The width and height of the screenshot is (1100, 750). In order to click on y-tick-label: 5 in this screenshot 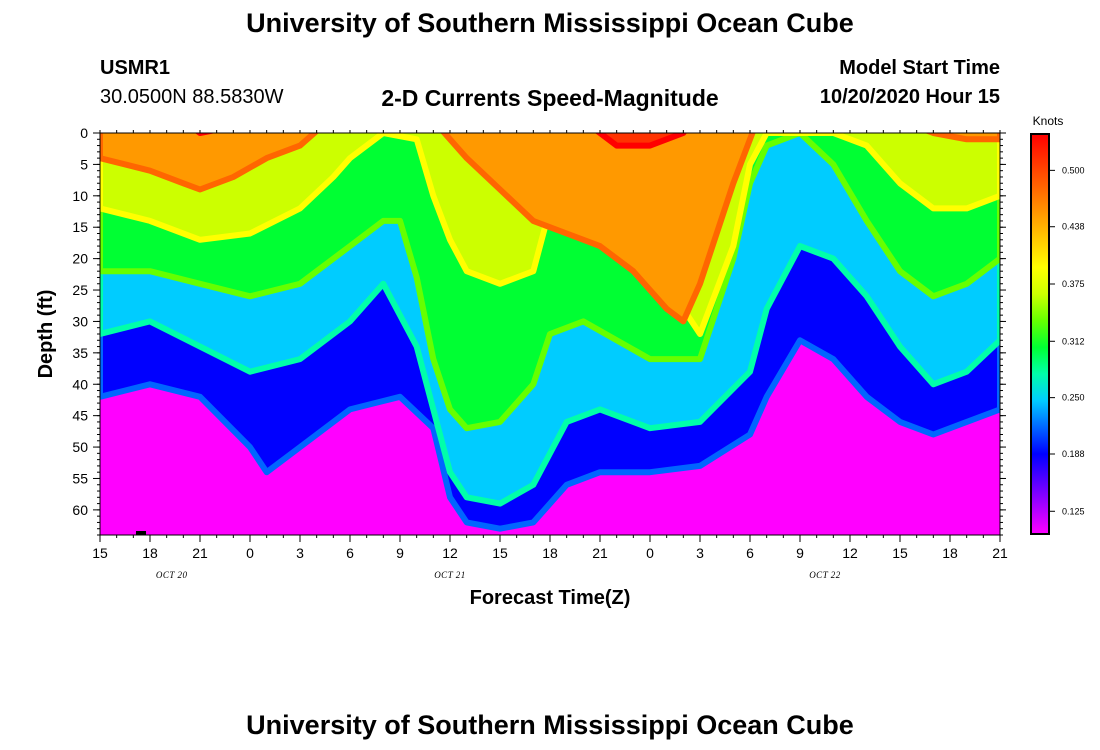, I will do `click(84, 164)`.